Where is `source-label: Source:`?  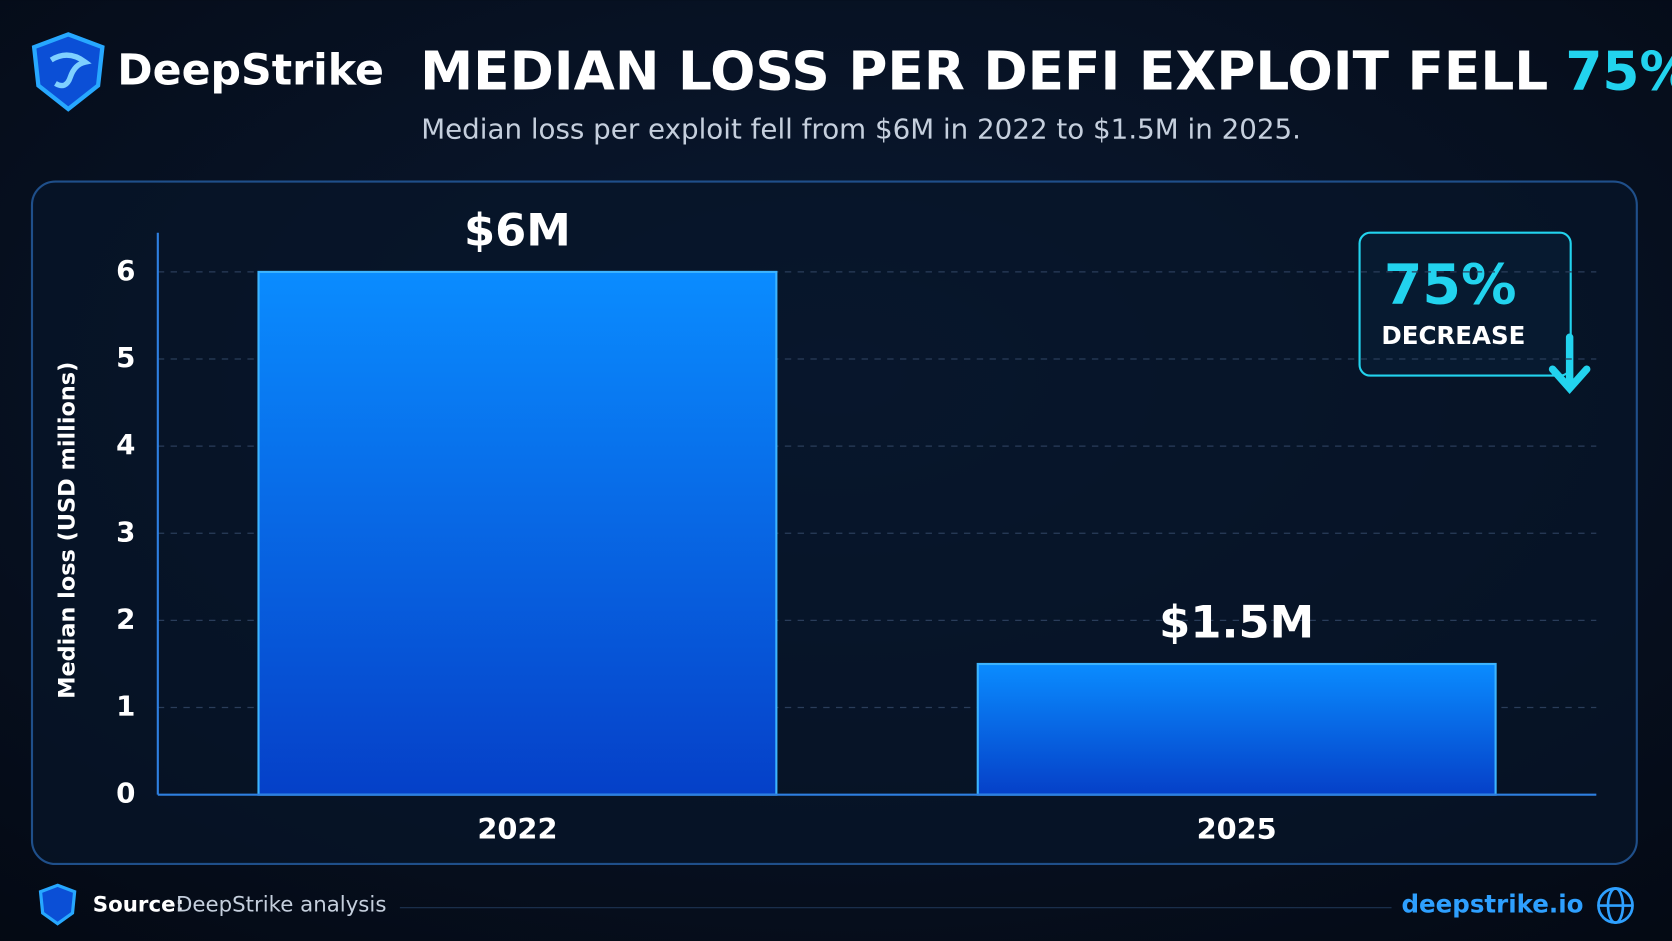
source-label: Source: is located at coordinates (138, 905).